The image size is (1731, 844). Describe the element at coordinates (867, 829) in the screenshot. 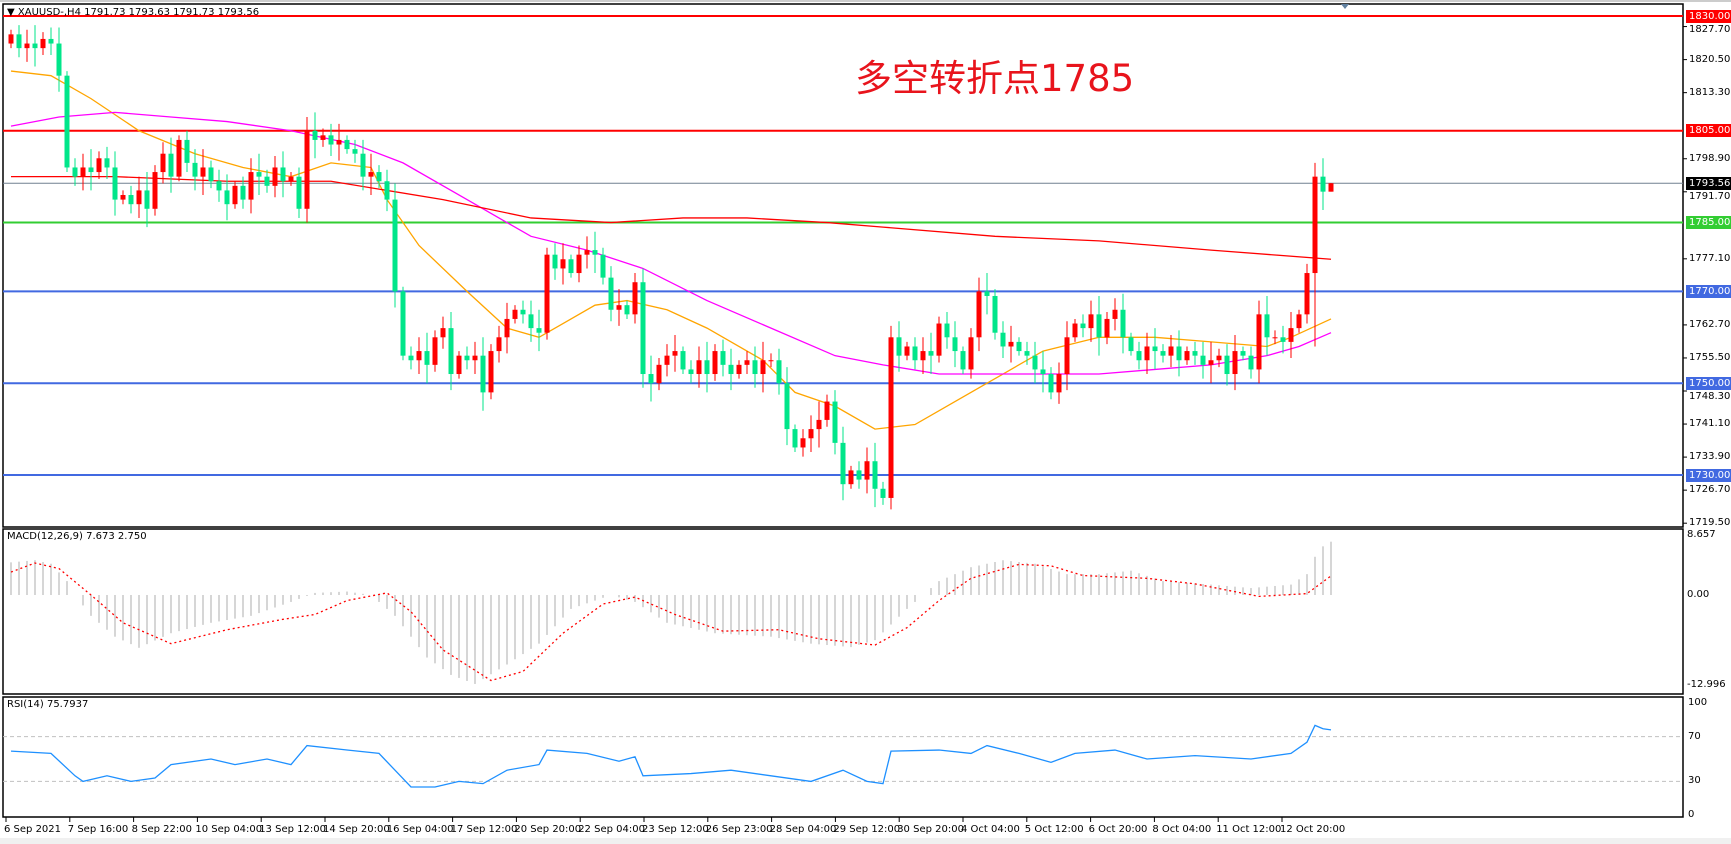

I see `time-axis-label: 29 Sep 12:00` at that location.